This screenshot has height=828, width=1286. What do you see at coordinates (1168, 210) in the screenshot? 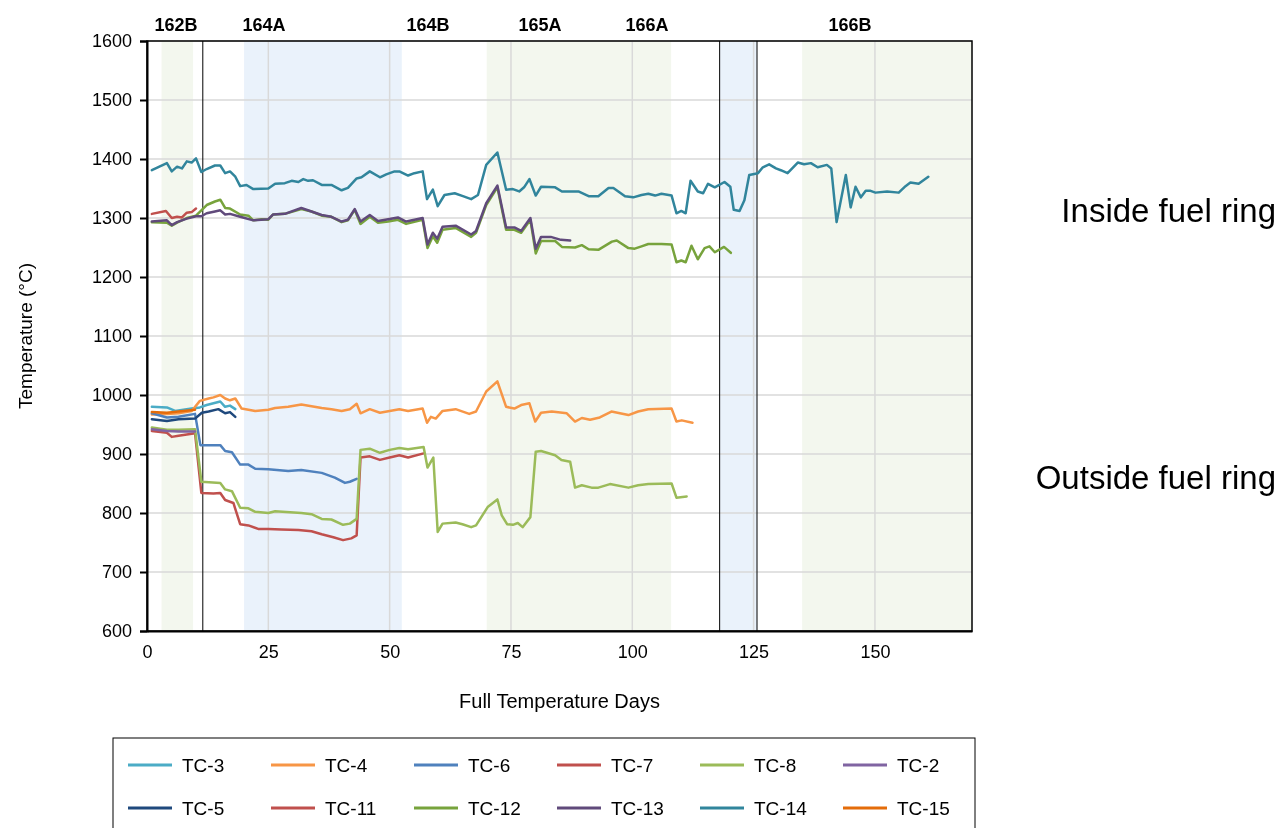
I see `text: Inside fuel ring` at bounding box center [1168, 210].